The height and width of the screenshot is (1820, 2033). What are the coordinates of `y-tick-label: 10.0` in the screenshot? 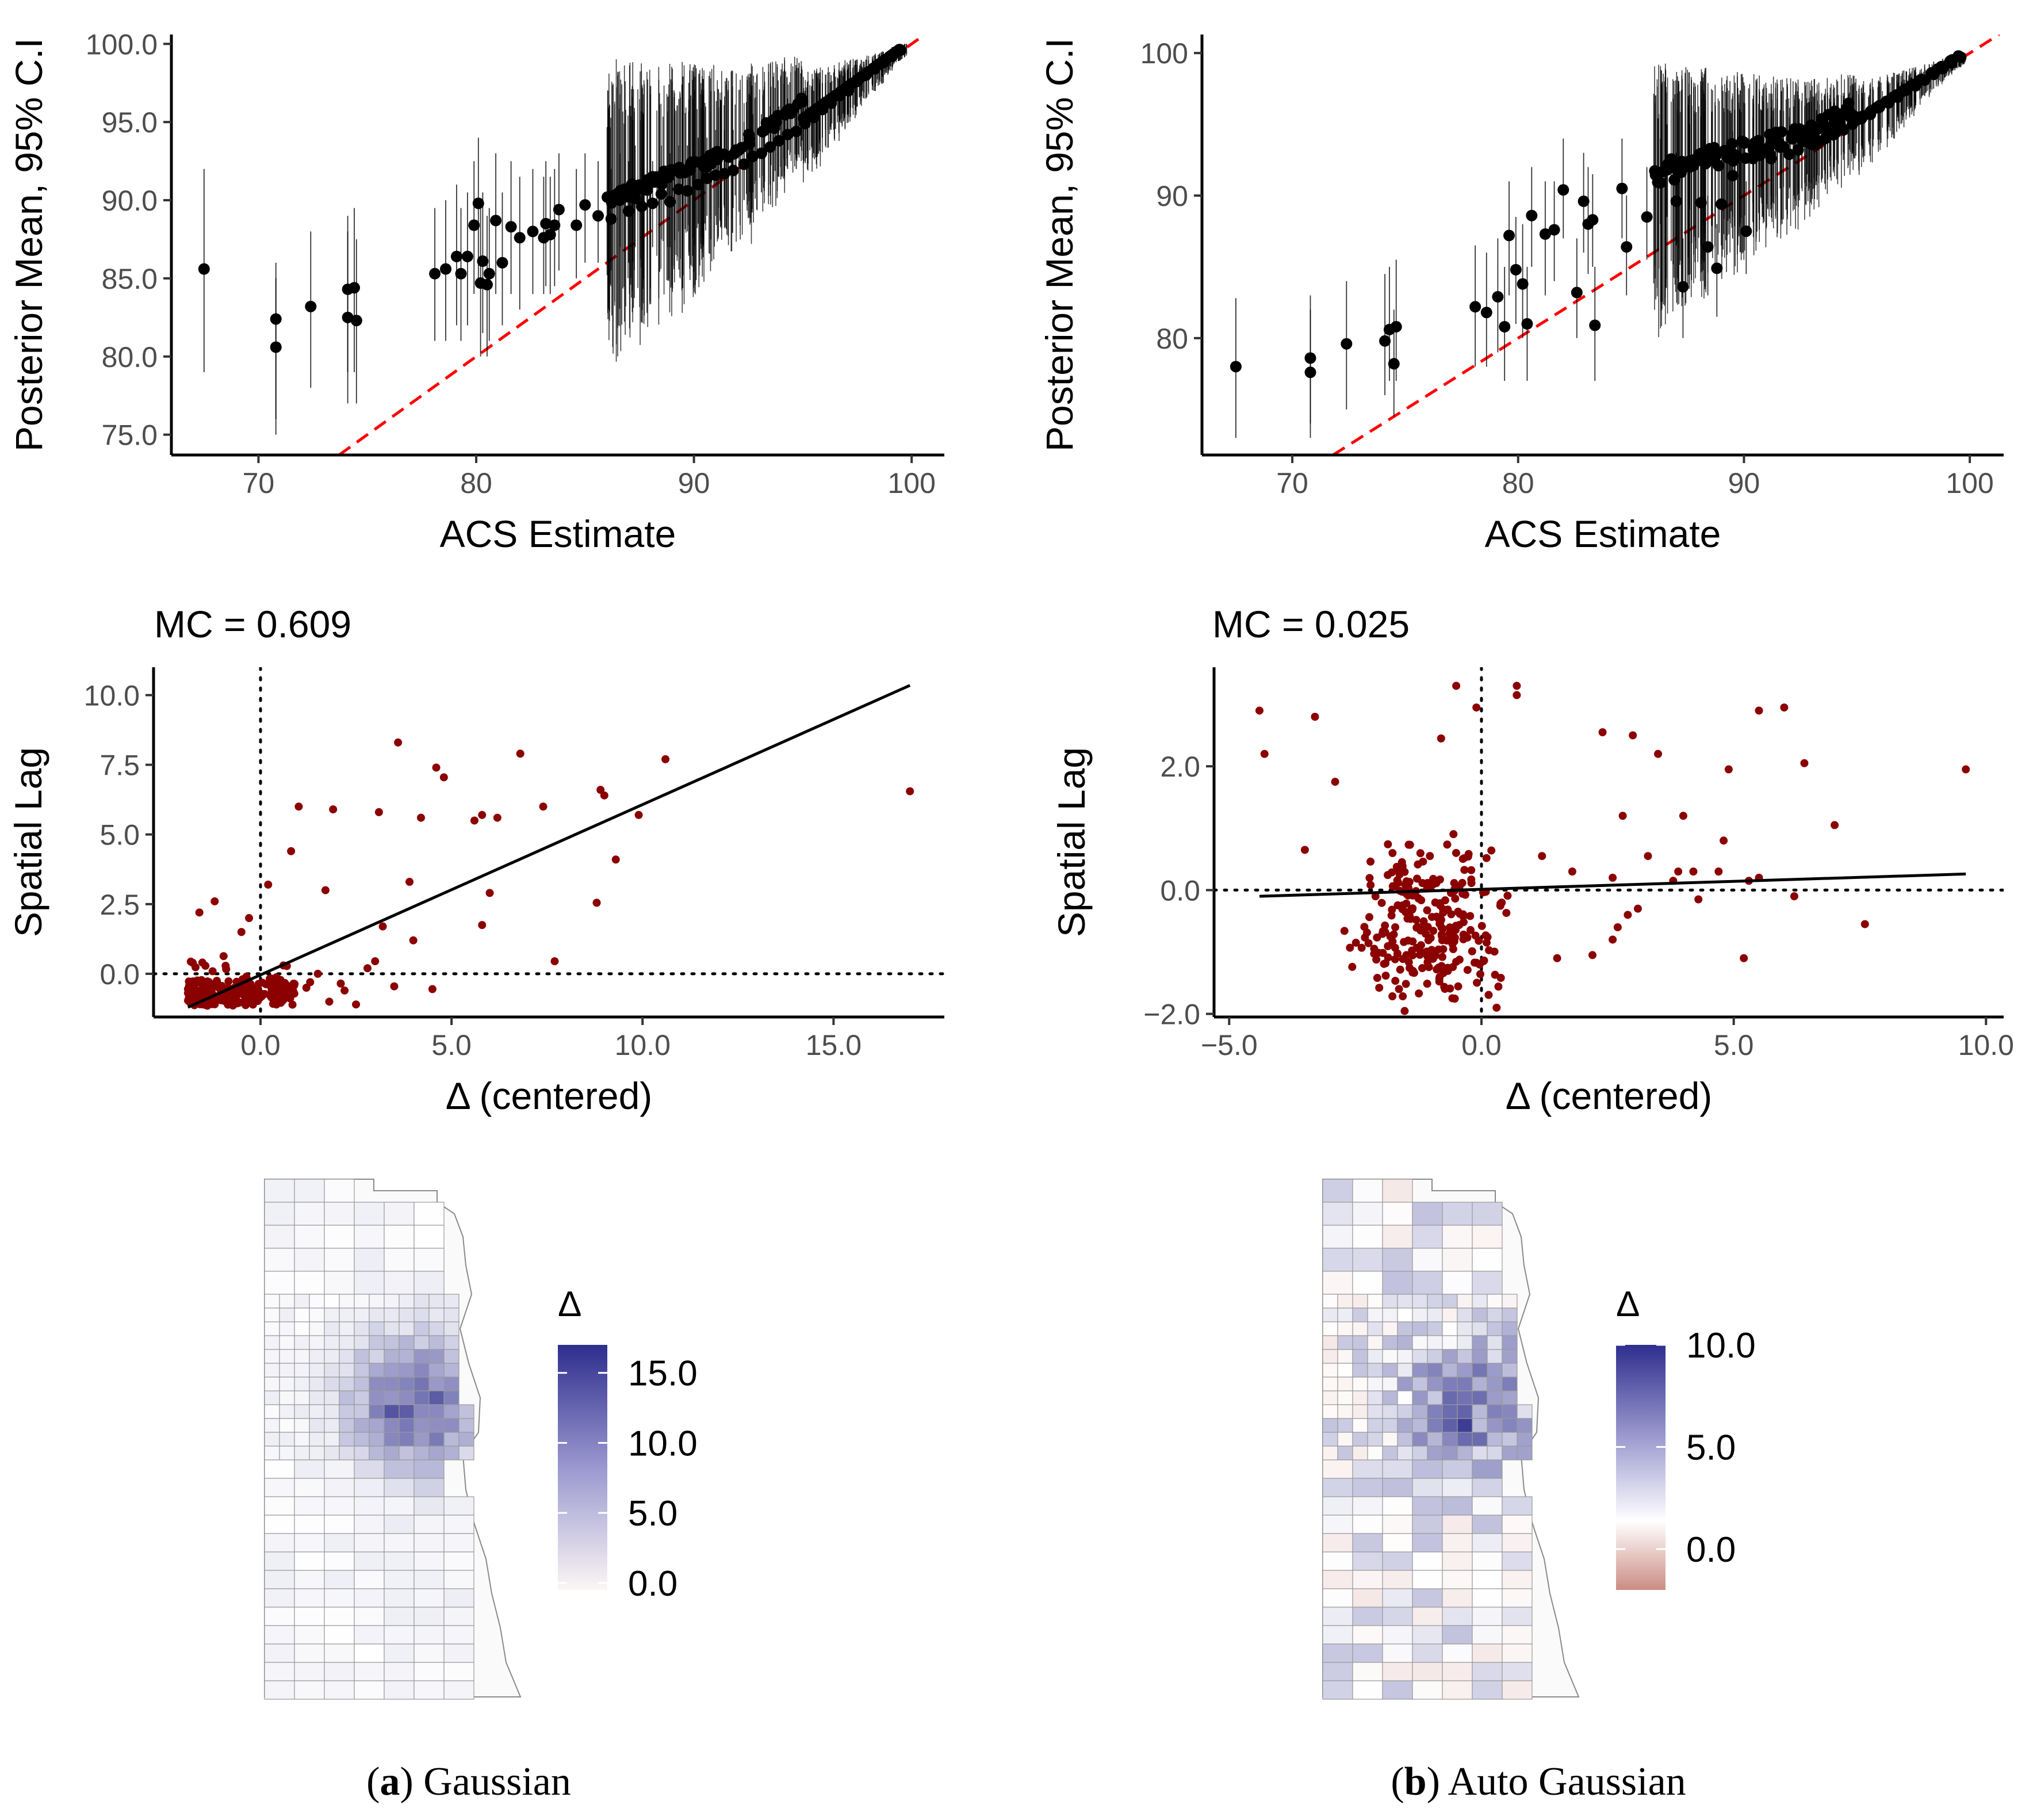 It's located at (112, 696).